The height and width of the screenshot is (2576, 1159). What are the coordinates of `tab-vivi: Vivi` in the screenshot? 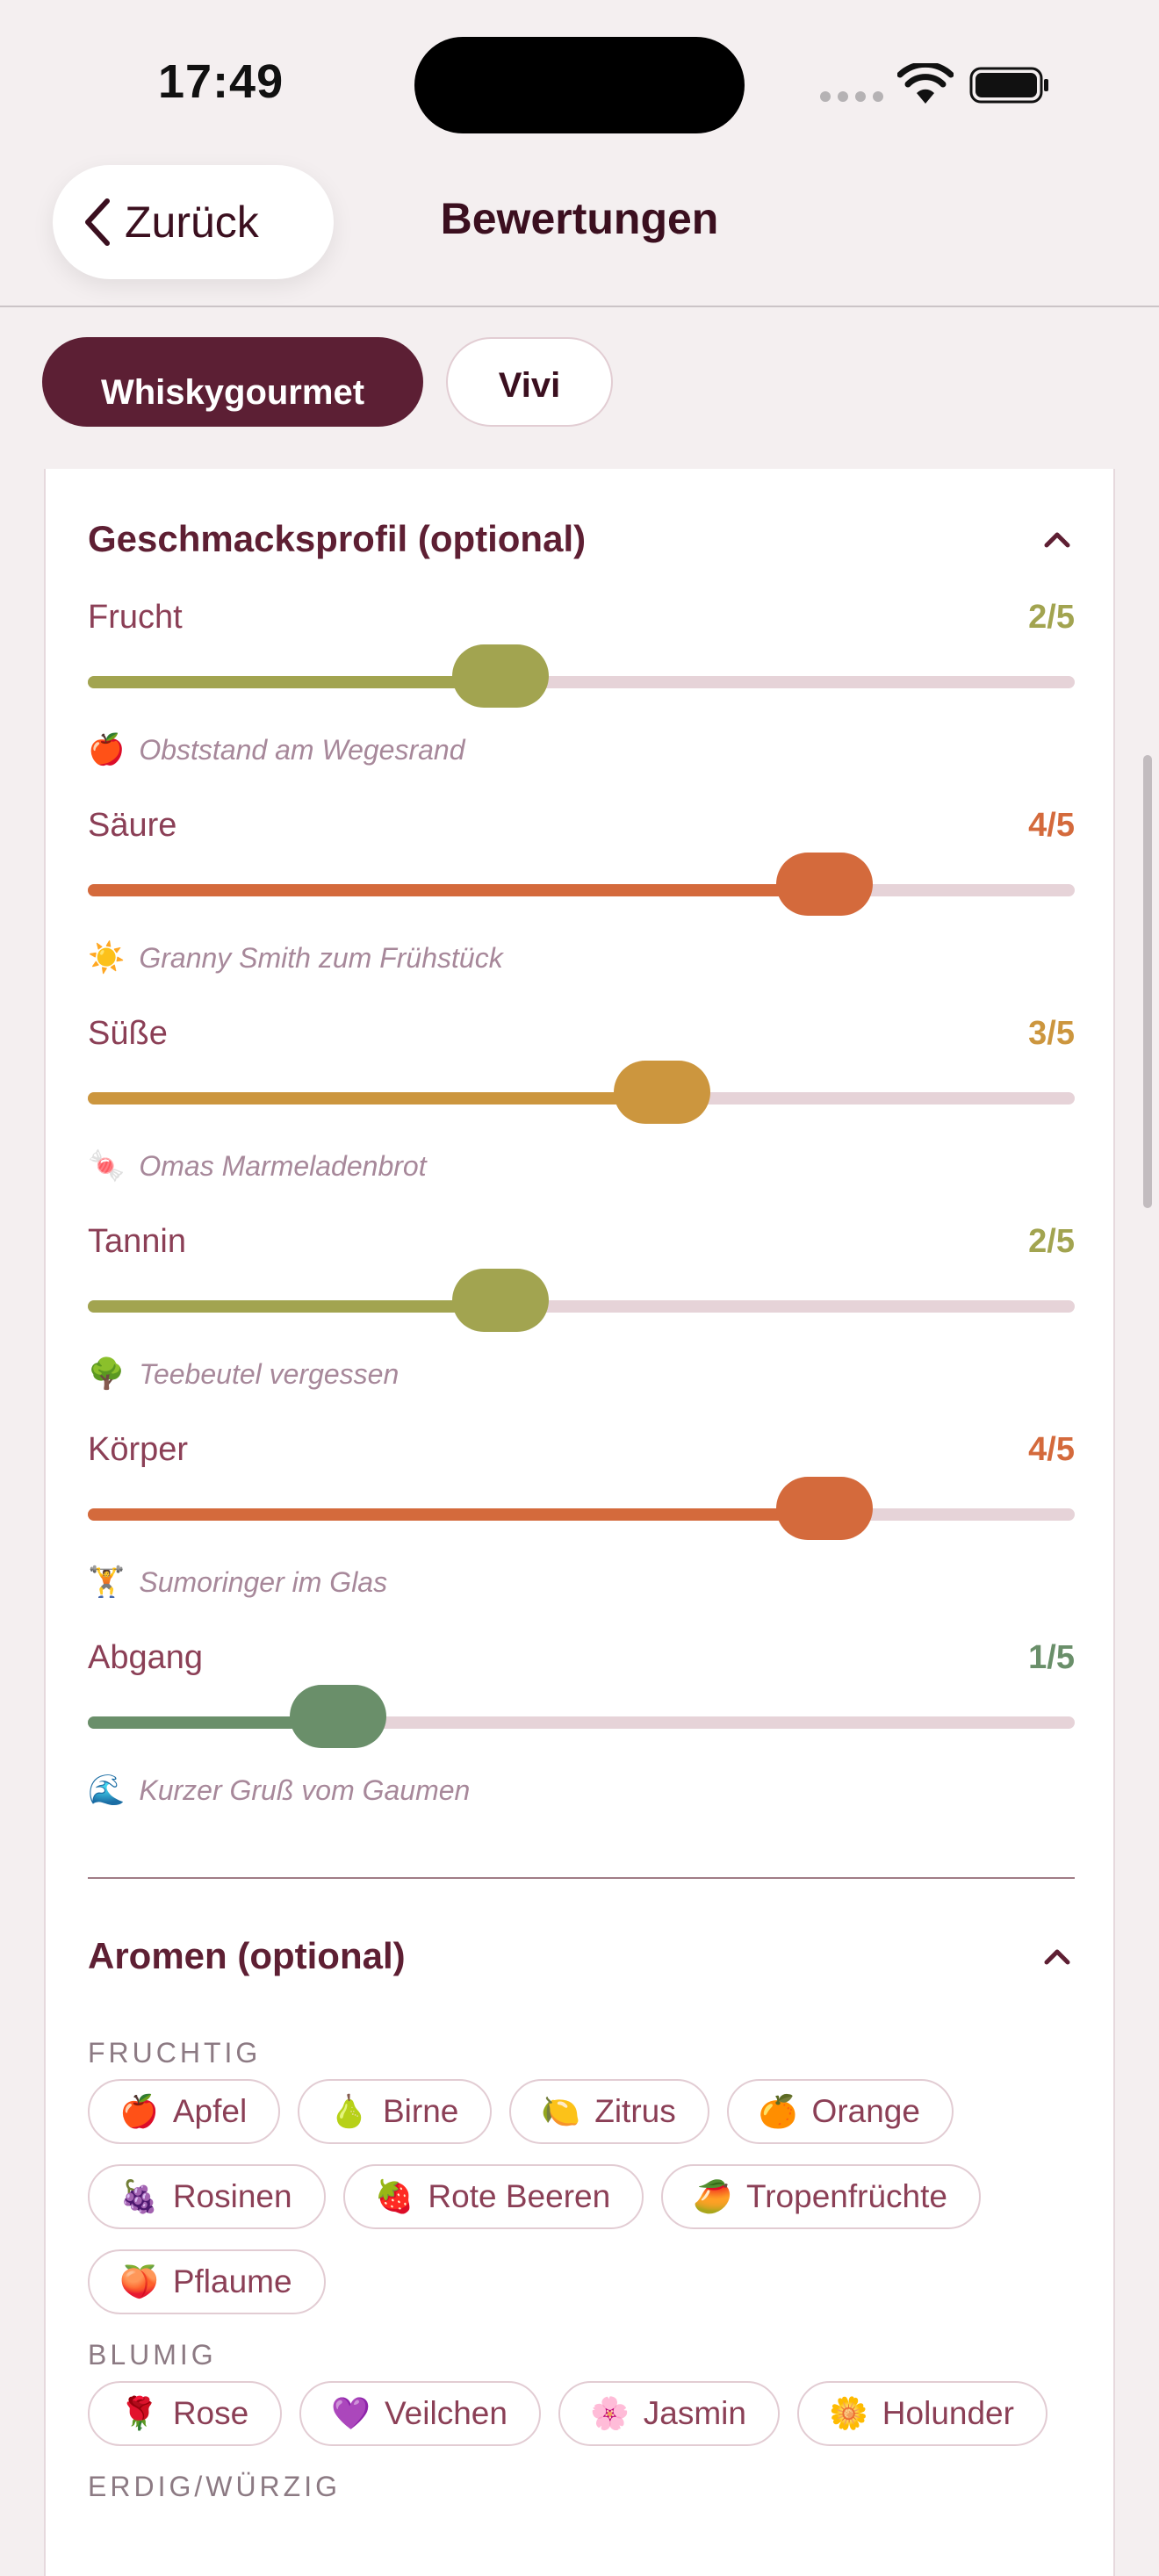 It's located at (530, 382).